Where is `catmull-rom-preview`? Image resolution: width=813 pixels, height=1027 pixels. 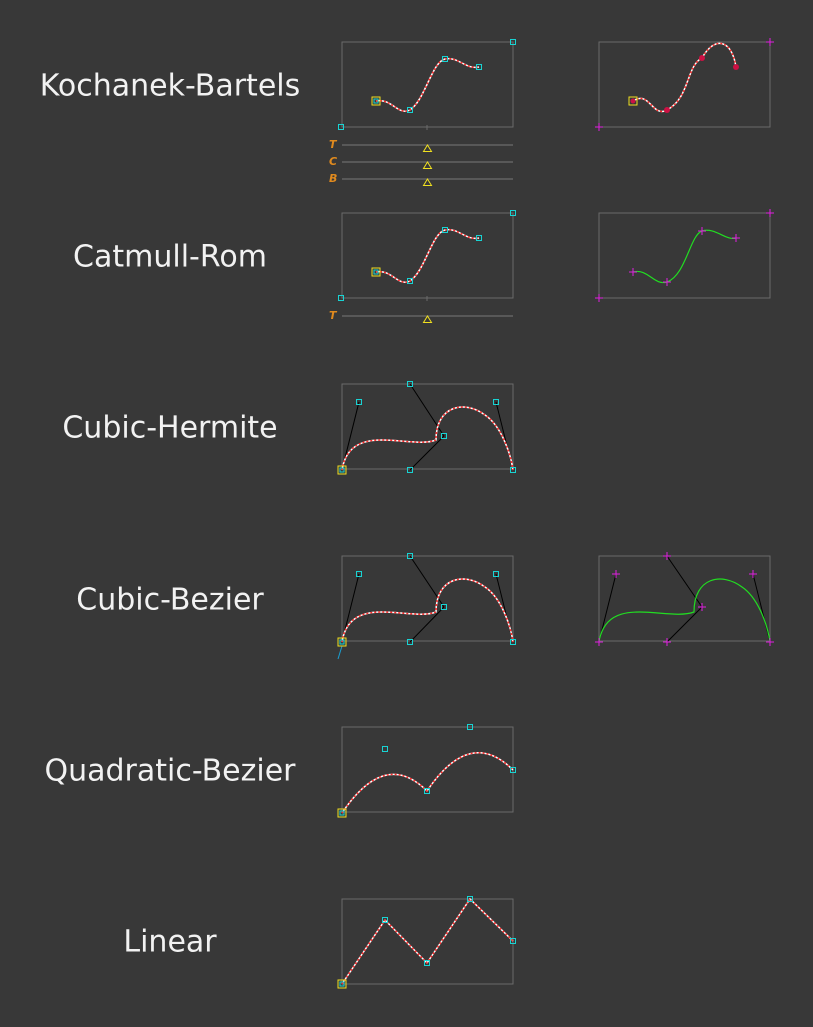 catmull-rom-preview is located at coordinates (684, 255).